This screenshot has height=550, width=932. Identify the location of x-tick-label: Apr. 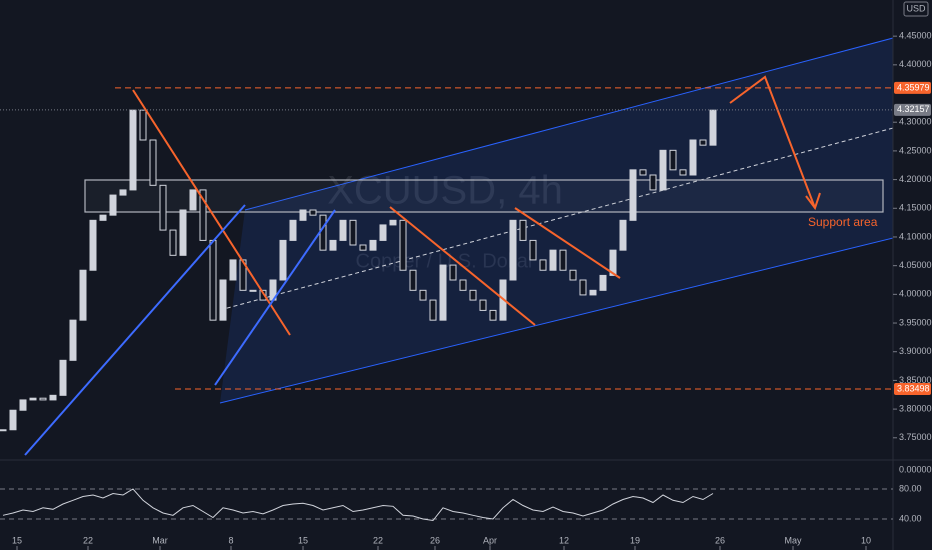
(490, 540).